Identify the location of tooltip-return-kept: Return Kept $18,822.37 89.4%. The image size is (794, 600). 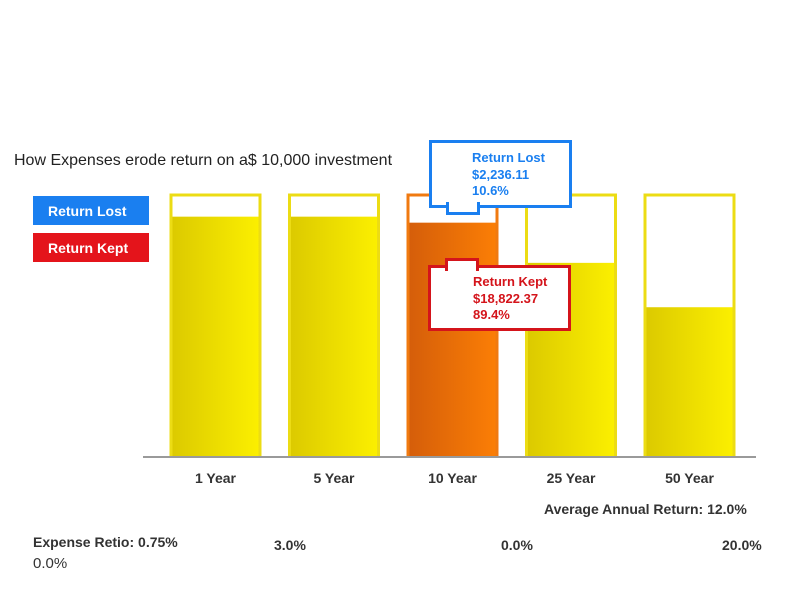
(499, 294).